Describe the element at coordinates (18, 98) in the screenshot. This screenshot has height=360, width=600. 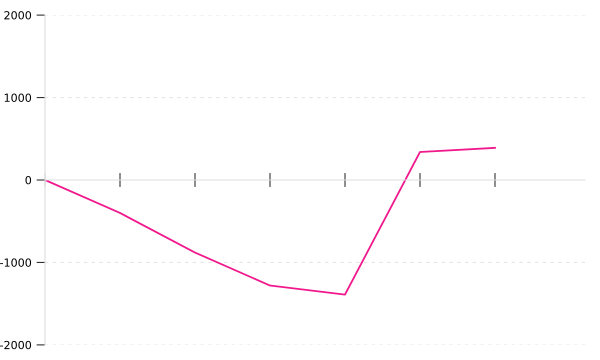
I see `y-tick-label: 1000` at that location.